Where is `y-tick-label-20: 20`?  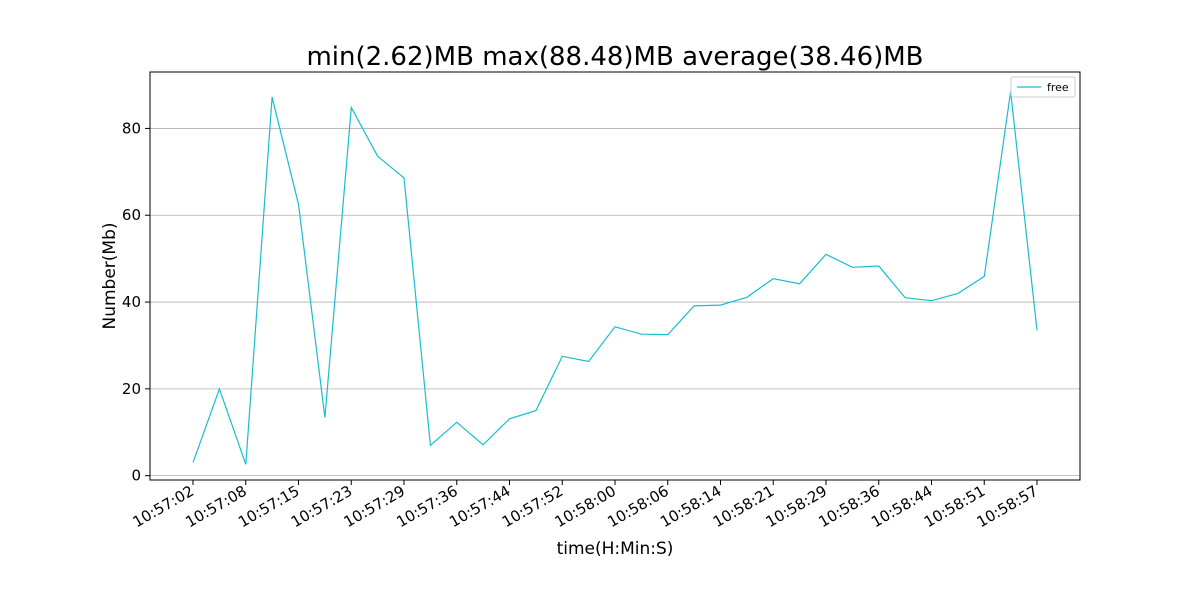 y-tick-label-20: 20 is located at coordinates (131, 389).